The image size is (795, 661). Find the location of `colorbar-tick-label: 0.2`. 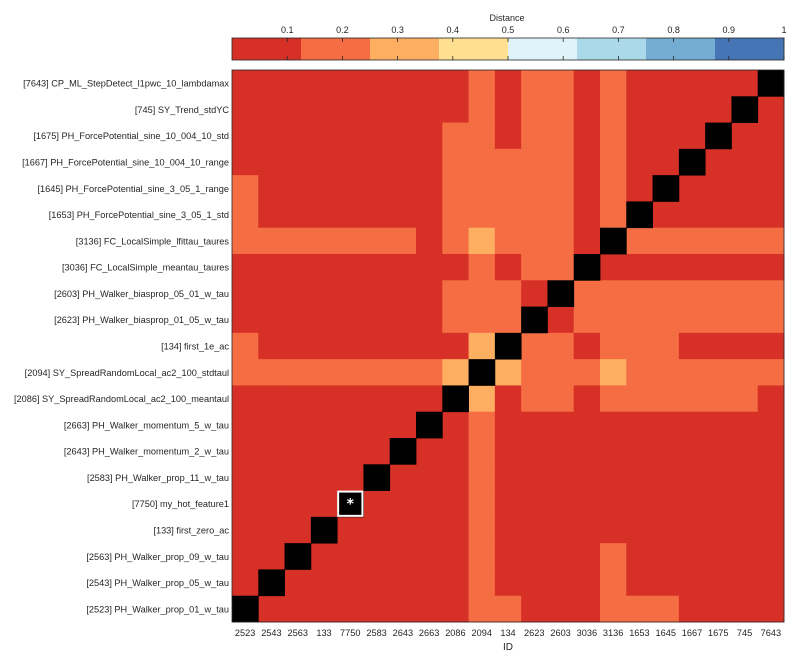

colorbar-tick-label: 0.2 is located at coordinates (342, 30).